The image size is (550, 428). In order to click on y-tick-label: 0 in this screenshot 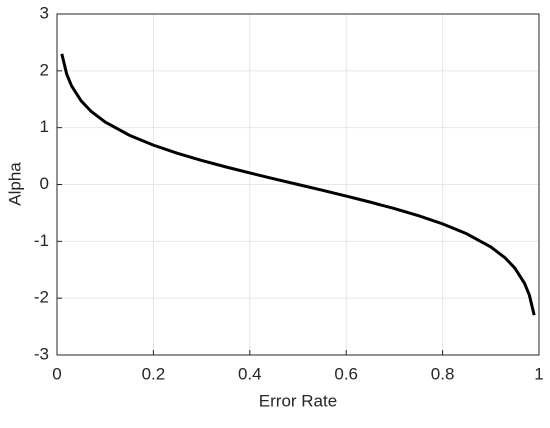, I will do `click(44, 183)`.